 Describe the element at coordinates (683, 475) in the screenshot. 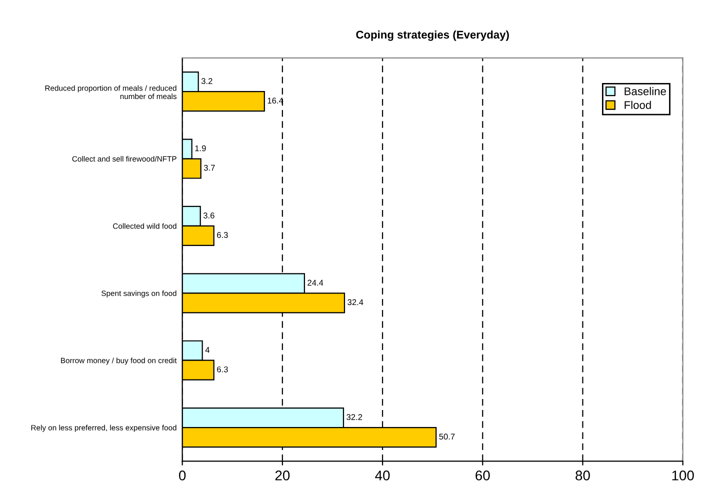

I see `x-tick-label: 100` at that location.